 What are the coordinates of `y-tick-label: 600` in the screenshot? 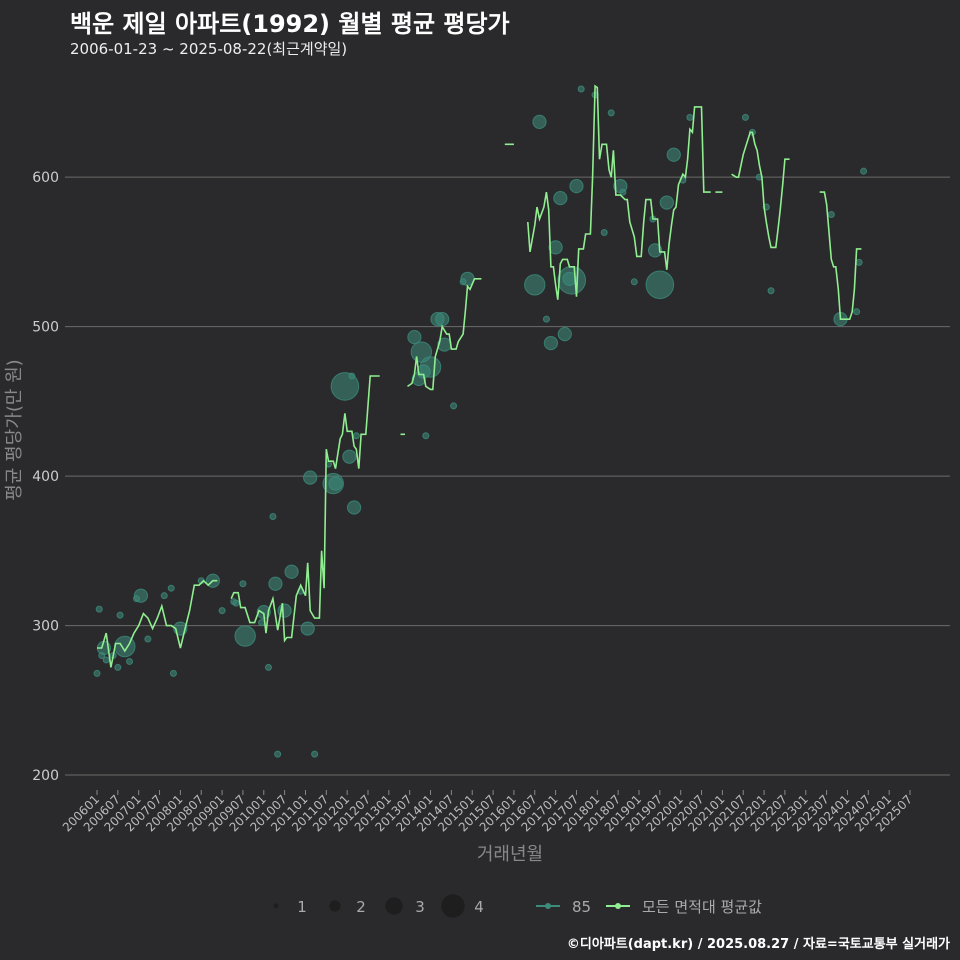 It's located at (45, 178).